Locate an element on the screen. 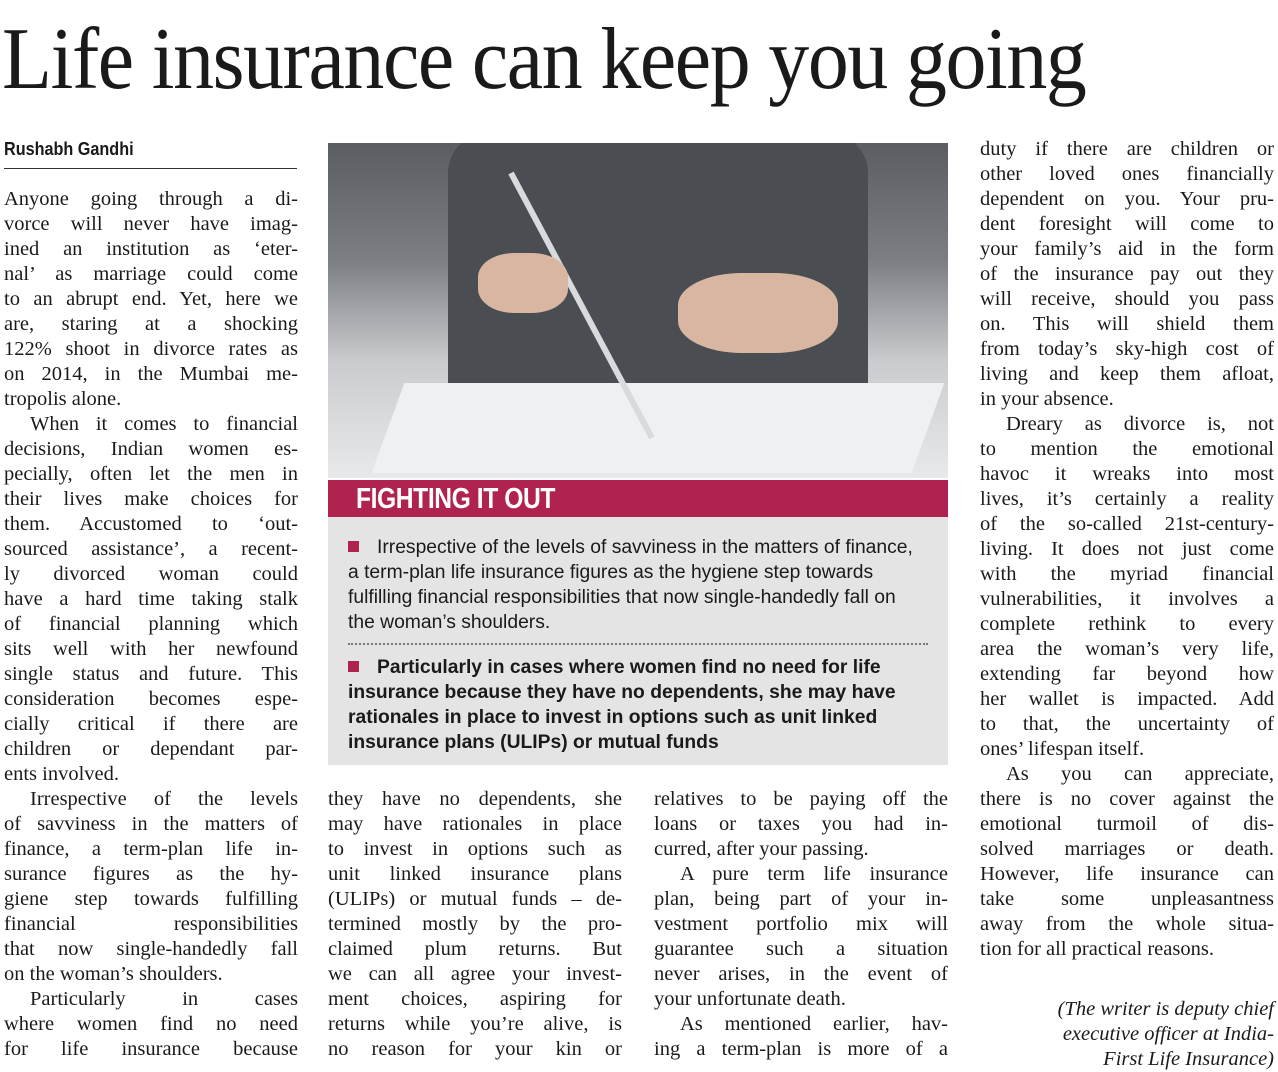 This screenshot has height=1072, width=1278. article-text-line: ined an institution as ‘eter- is located at coordinates (151, 249).